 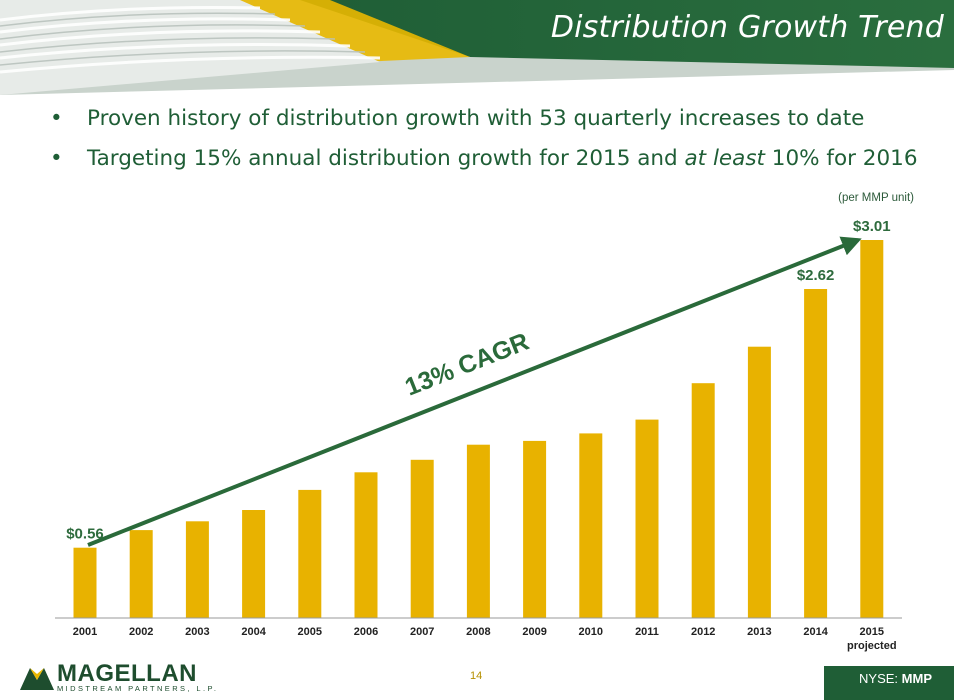 I want to click on slide-title: Distribution Growth Trend, so click(x=747, y=27).